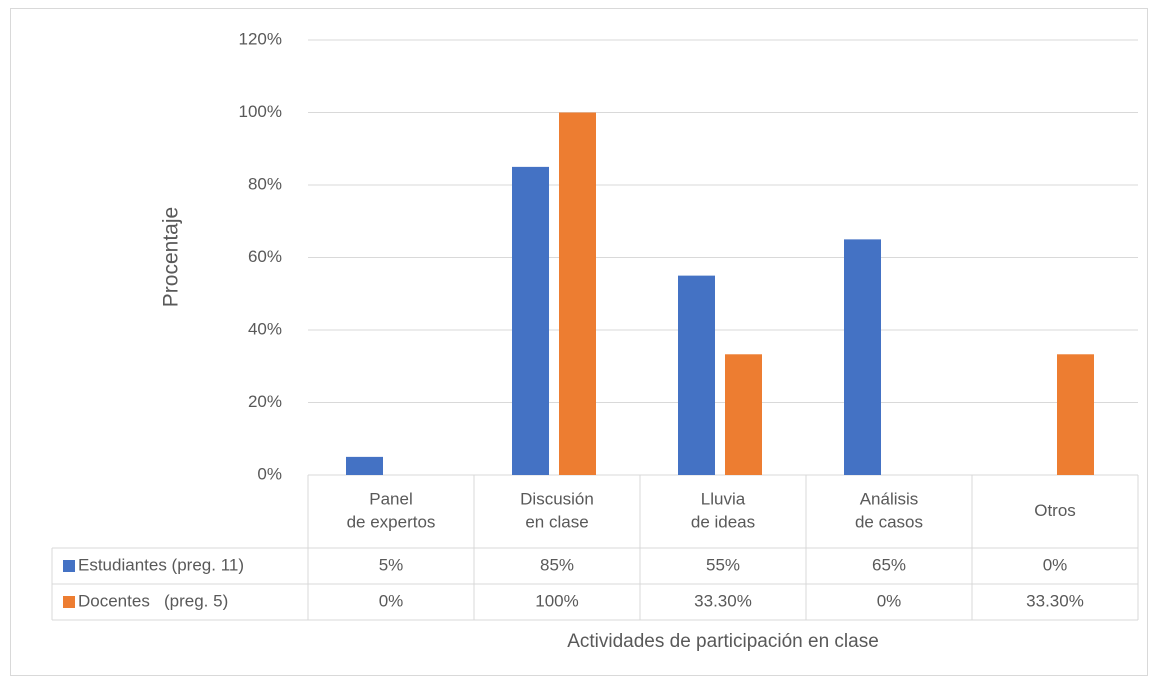 Image resolution: width=1151 pixels, height=680 pixels. What do you see at coordinates (557, 499) in the screenshot?
I see `label-line: Discusión` at bounding box center [557, 499].